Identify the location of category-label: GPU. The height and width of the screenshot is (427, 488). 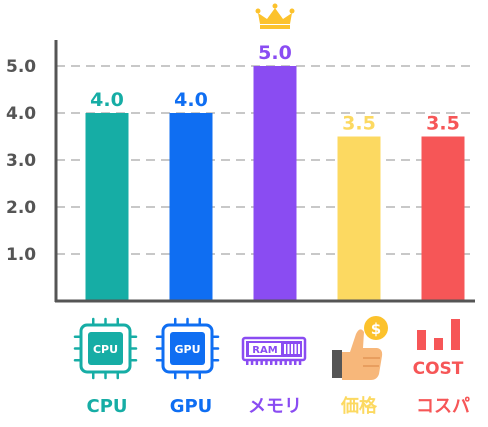
(191, 406).